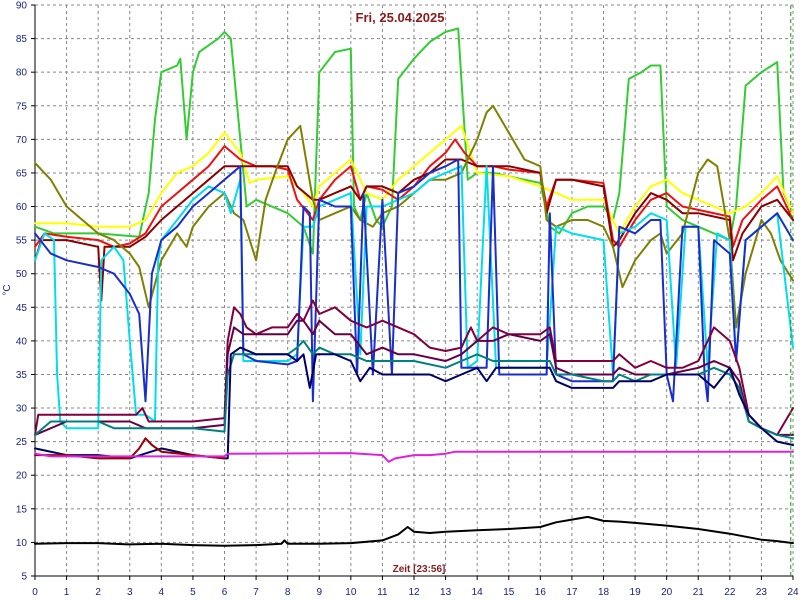  What do you see at coordinates (22, 509) in the screenshot?
I see `y-tick-label-2: 15` at bounding box center [22, 509].